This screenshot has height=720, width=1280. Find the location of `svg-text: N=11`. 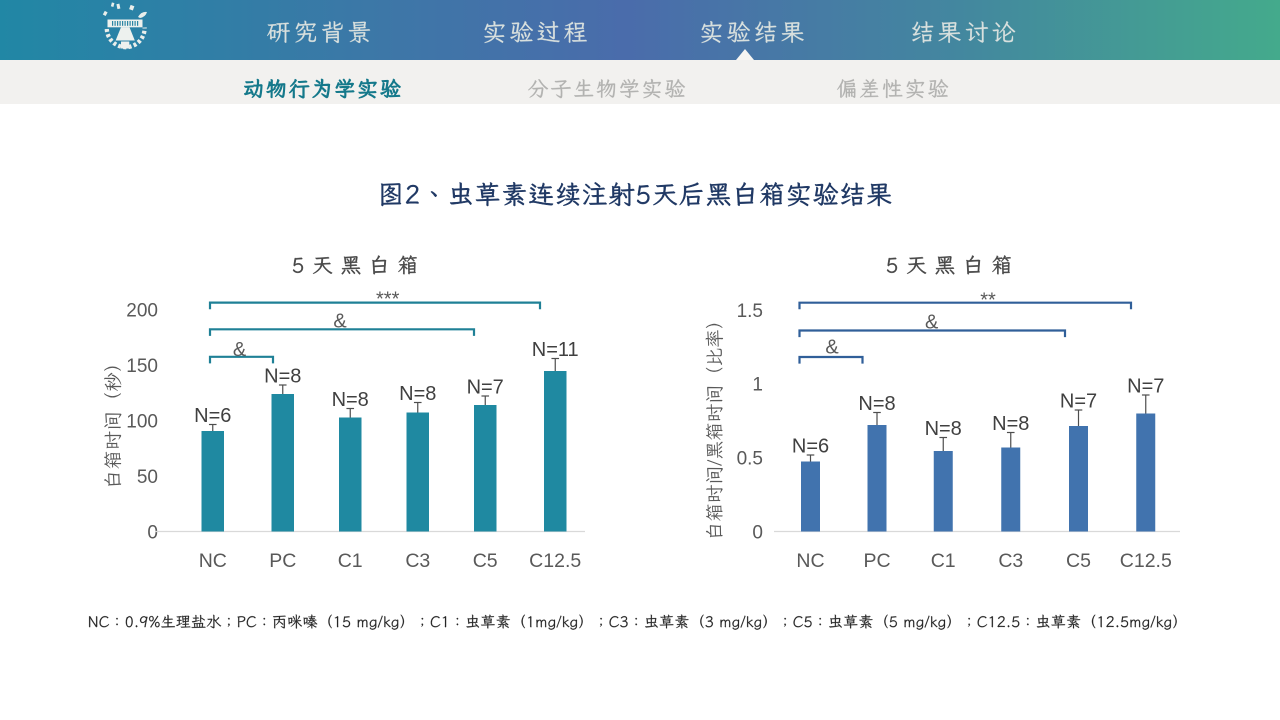

svg-text: N=11 is located at coordinates (555, 350).